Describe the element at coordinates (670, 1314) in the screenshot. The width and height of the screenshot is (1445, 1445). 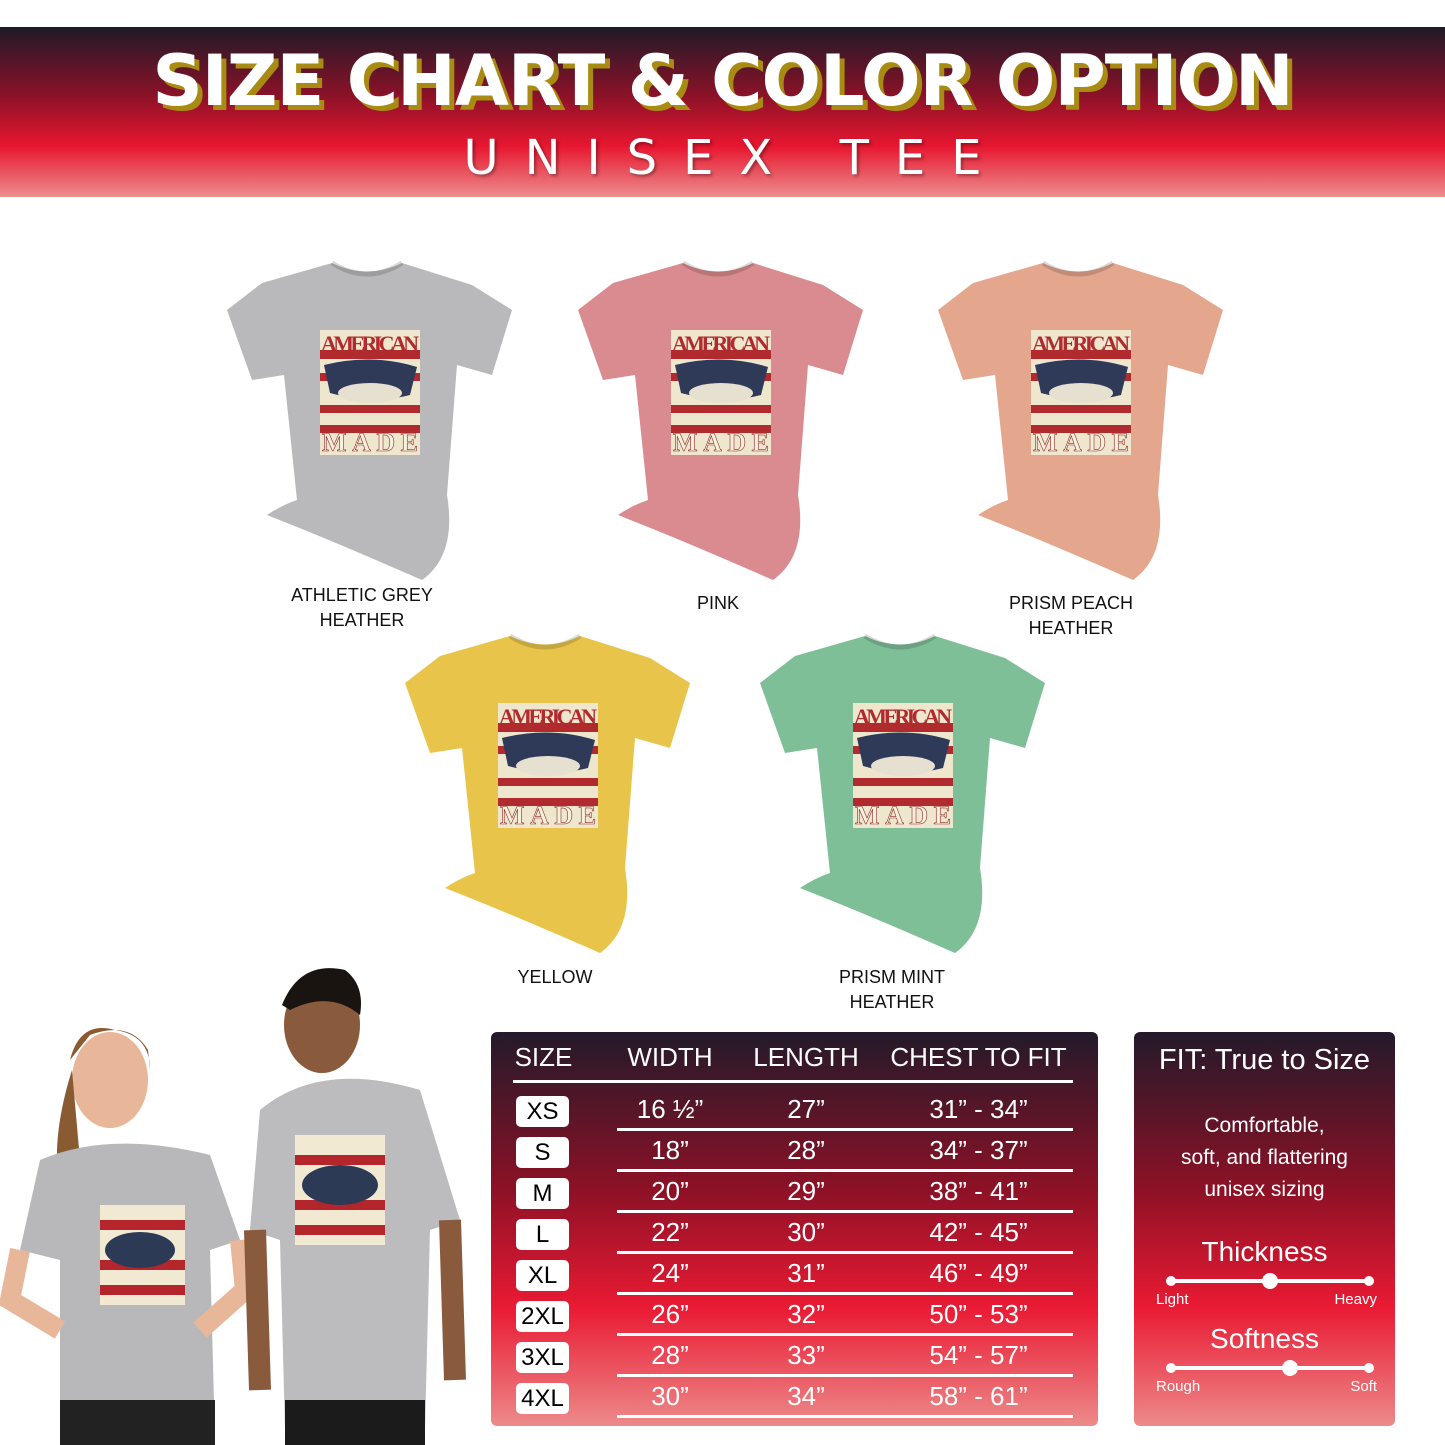
I see `width-cell: 26”` at that location.